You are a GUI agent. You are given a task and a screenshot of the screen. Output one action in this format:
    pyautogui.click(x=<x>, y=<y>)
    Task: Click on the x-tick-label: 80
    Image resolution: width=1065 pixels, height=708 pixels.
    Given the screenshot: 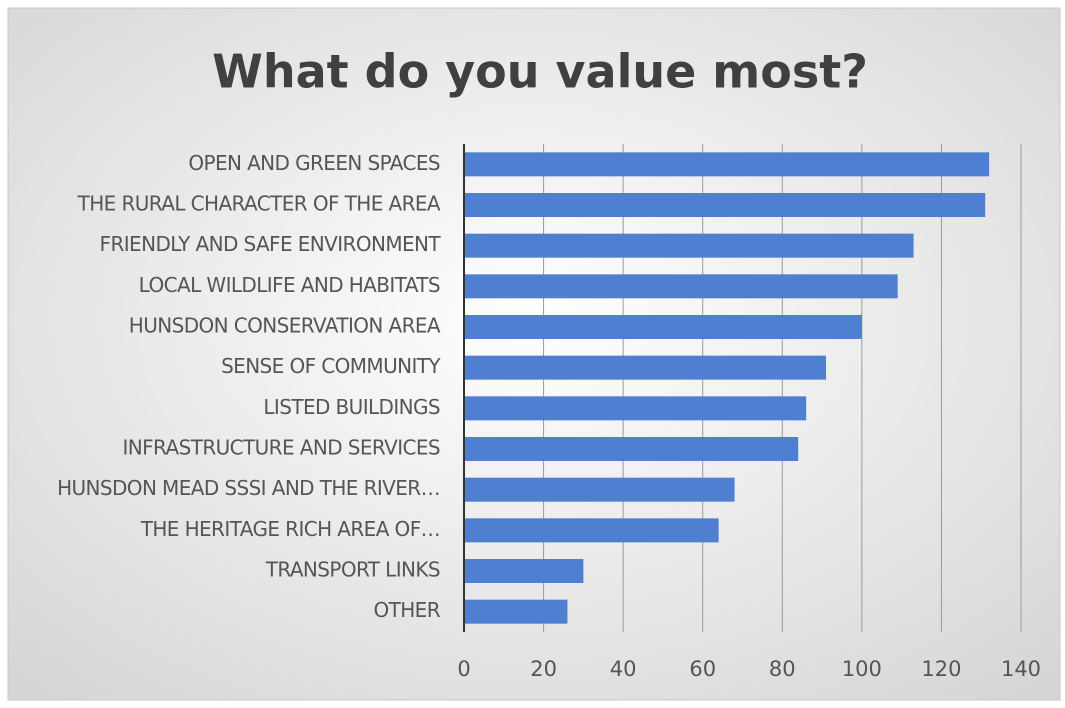 What is the action you would take?
    pyautogui.click(x=782, y=669)
    